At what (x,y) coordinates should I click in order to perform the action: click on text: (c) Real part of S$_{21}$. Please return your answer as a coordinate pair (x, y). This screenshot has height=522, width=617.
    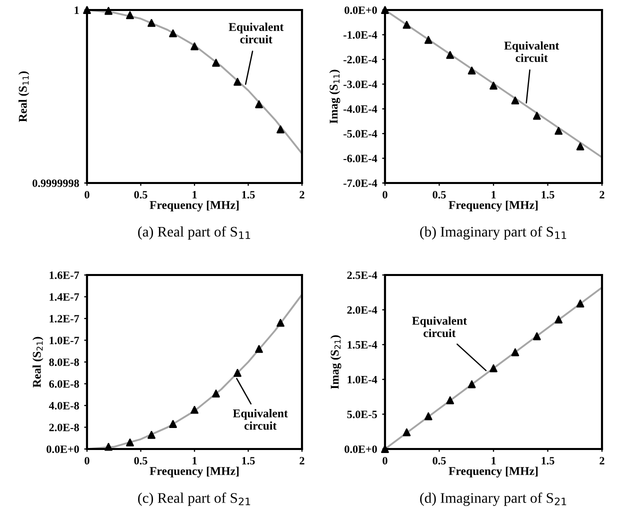
    Looking at the image, I should click on (194, 499).